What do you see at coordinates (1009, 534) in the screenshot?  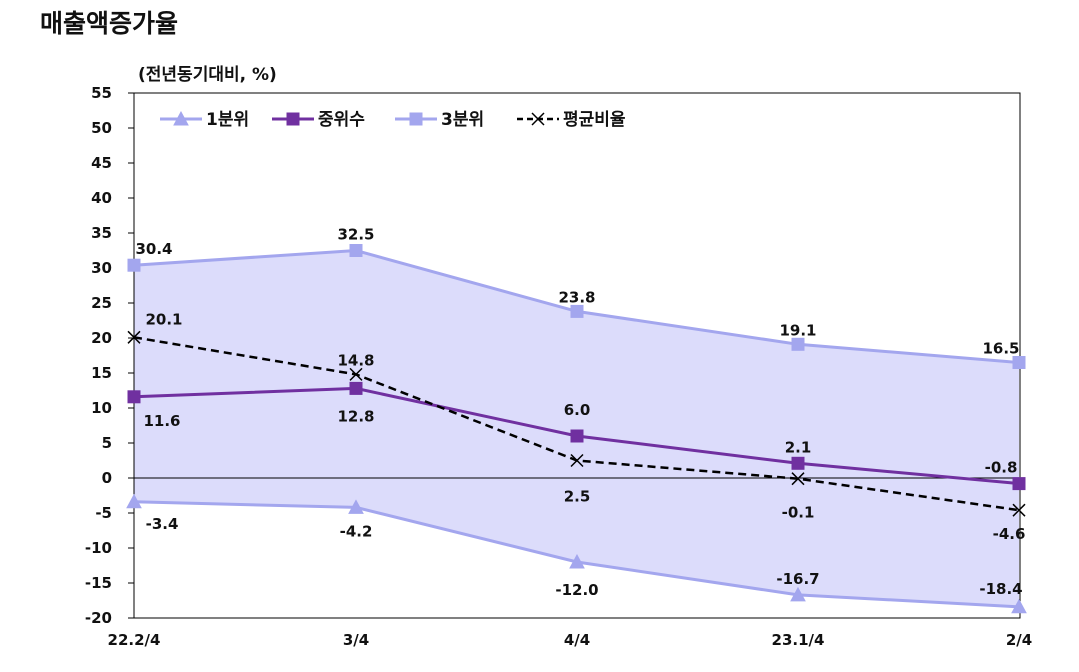 I see `data-label-average: -4.6` at bounding box center [1009, 534].